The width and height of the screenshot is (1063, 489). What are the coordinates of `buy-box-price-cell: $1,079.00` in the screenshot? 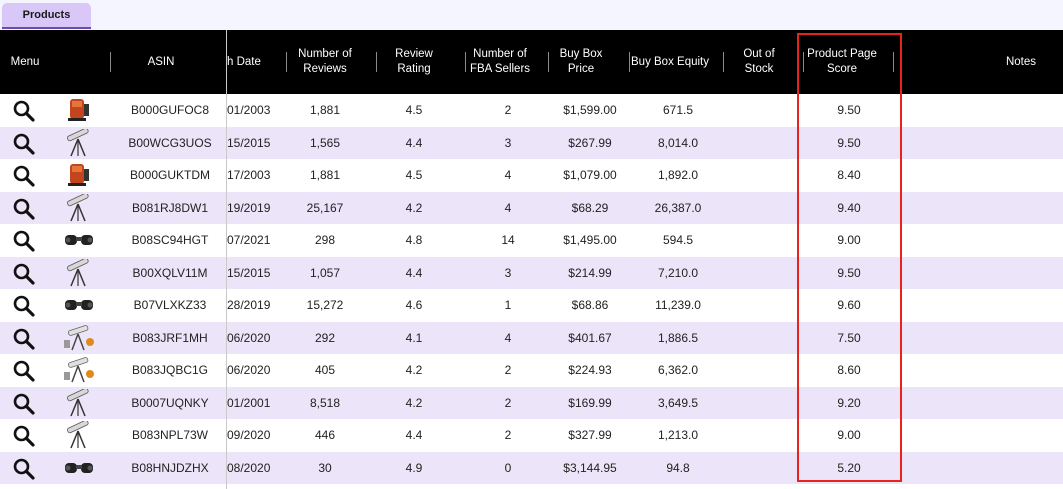 It's located at (590, 175).